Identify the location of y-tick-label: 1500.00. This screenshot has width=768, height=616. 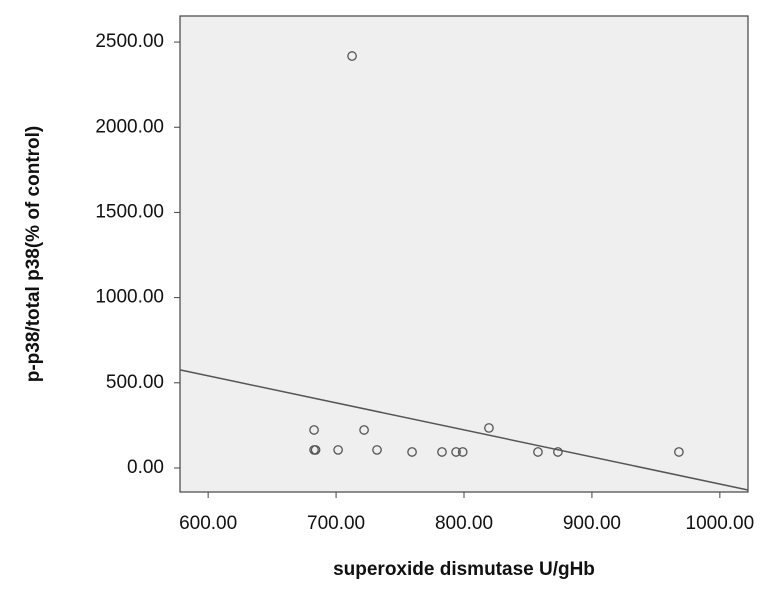
(129, 211).